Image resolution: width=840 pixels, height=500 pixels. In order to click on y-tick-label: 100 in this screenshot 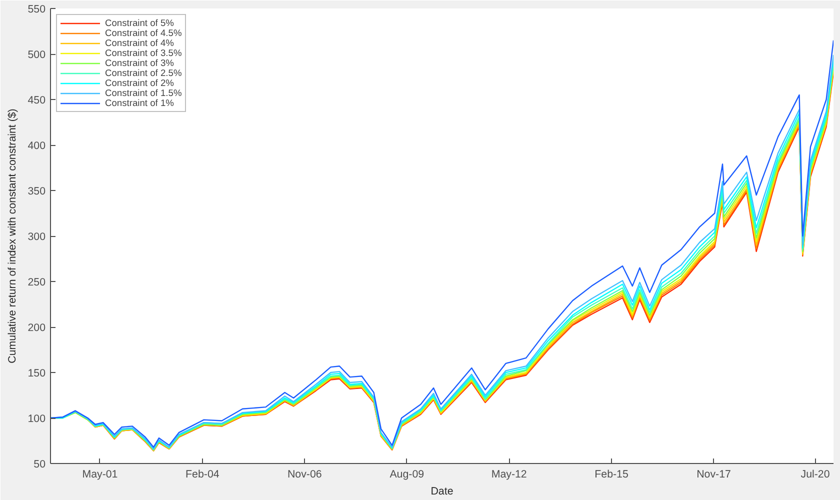, I will do `click(37, 419)`.